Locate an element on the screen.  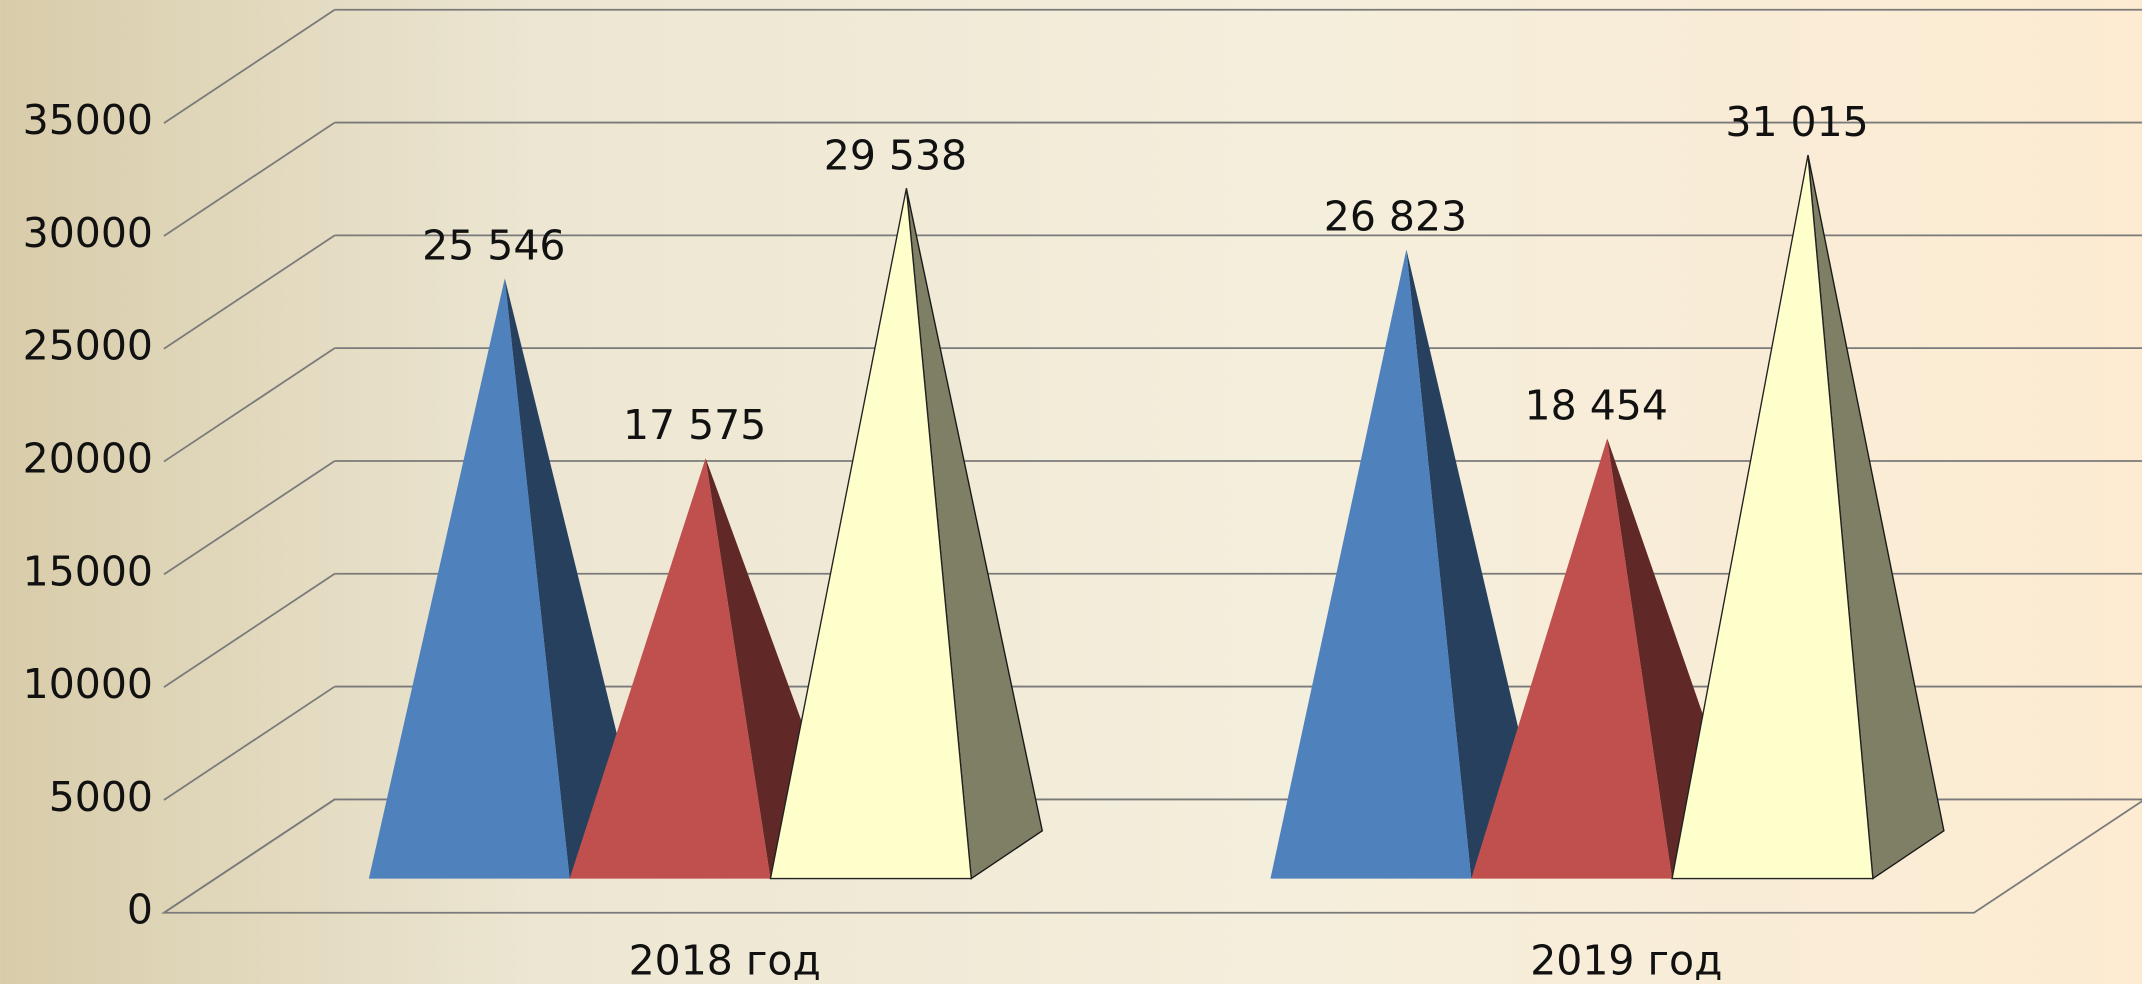
data-label: 29 538 is located at coordinates (895, 155).